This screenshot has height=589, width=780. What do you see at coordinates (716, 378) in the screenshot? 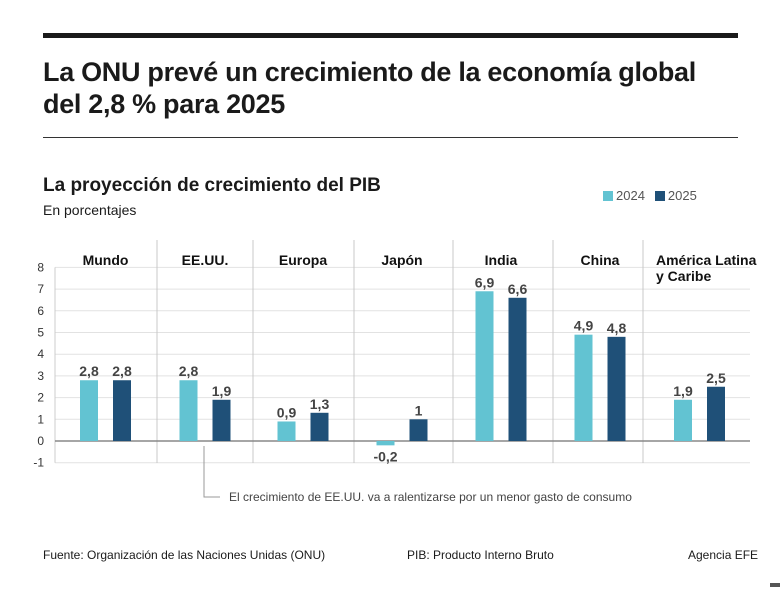
I see `data-label: 2,5` at bounding box center [716, 378].